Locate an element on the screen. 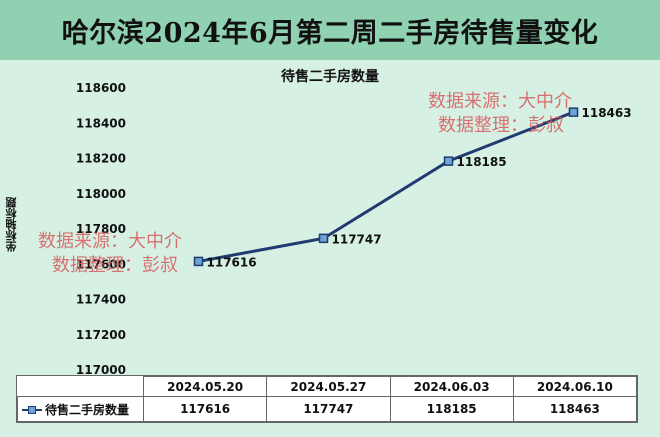 The width and height of the screenshot is (660, 437). y-tick-label: 118200 is located at coordinates (101, 159).